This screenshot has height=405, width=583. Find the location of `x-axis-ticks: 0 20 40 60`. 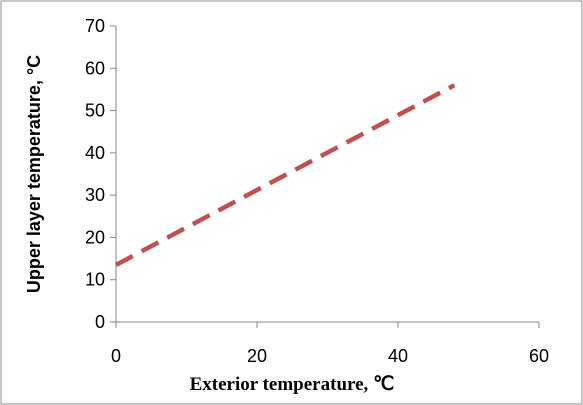

x-axis-ticks: 0 20 40 60 is located at coordinates (330, 344).